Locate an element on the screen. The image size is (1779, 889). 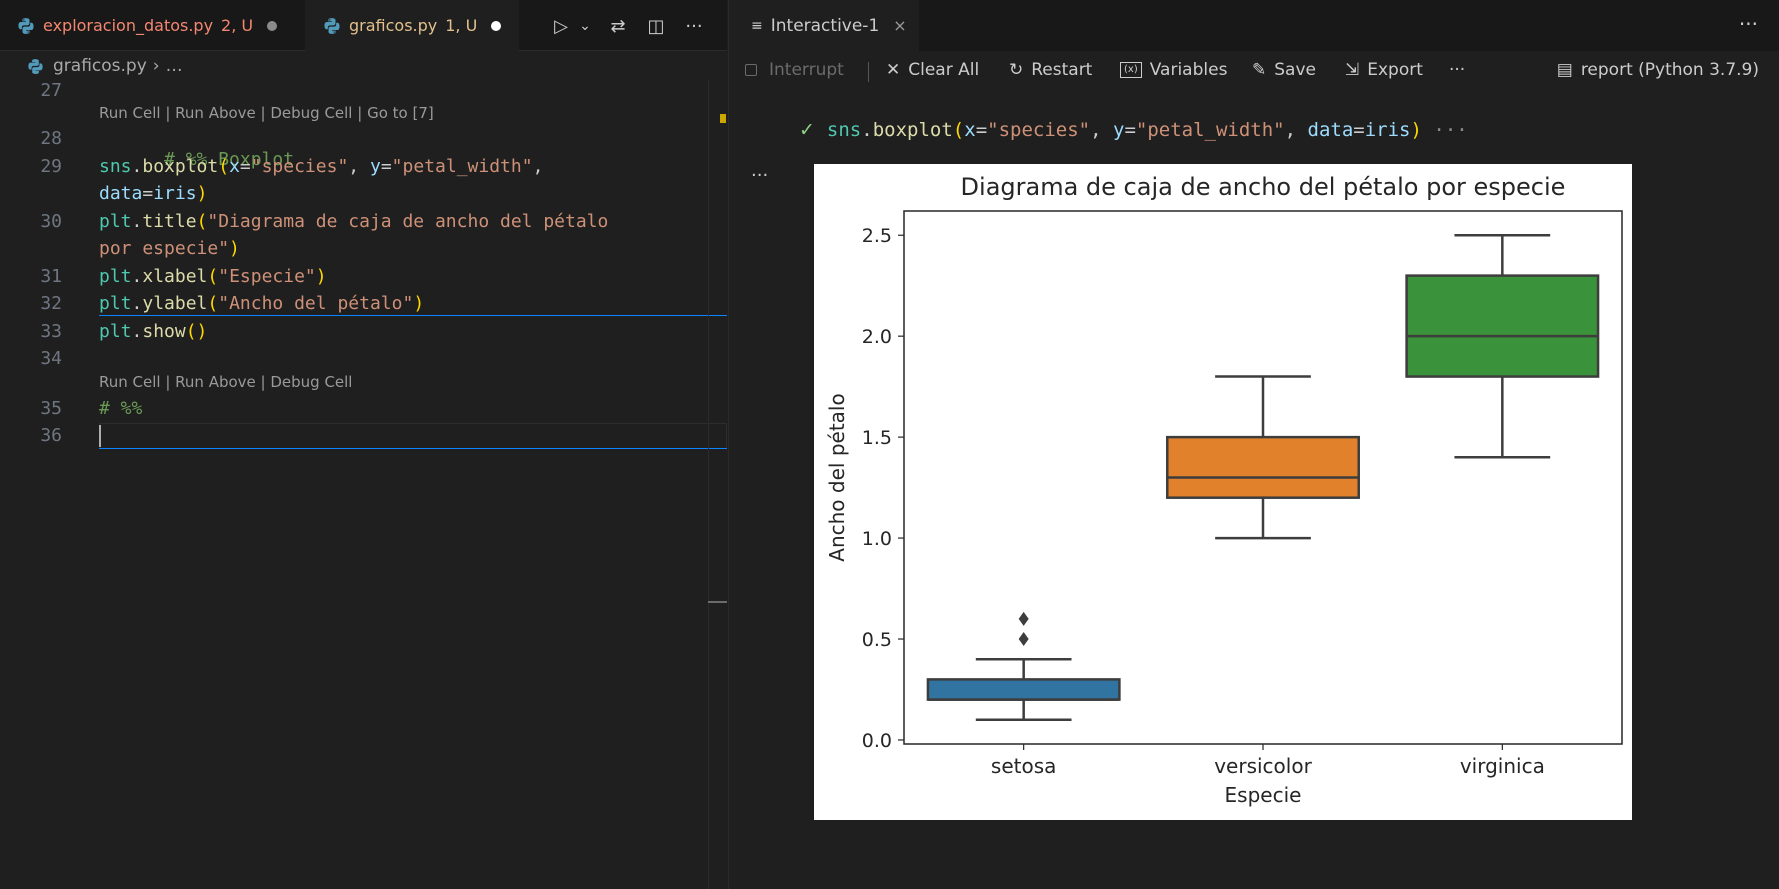
y-tick-label: 0.5 is located at coordinates (877, 640).